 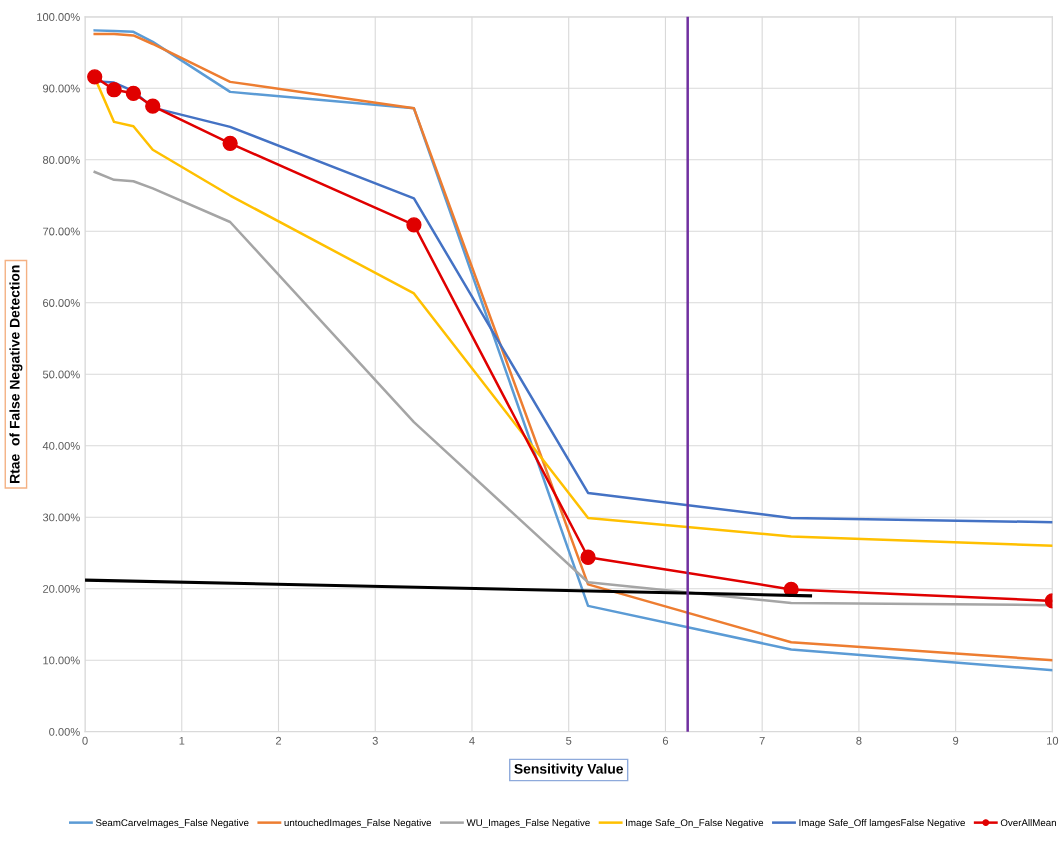 I want to click on x-tick-label: 1, so click(x=182, y=740).